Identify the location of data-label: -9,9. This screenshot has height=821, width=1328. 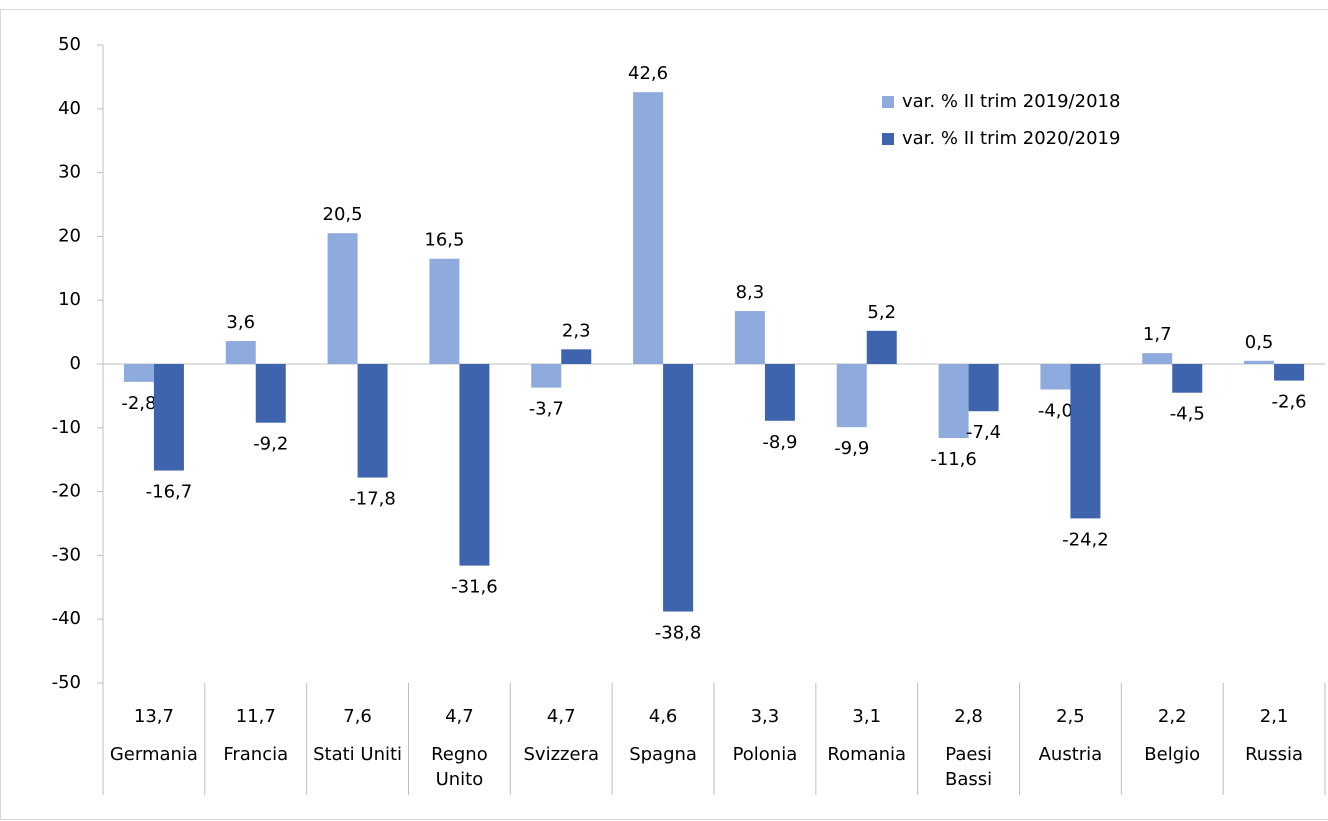
(851, 448).